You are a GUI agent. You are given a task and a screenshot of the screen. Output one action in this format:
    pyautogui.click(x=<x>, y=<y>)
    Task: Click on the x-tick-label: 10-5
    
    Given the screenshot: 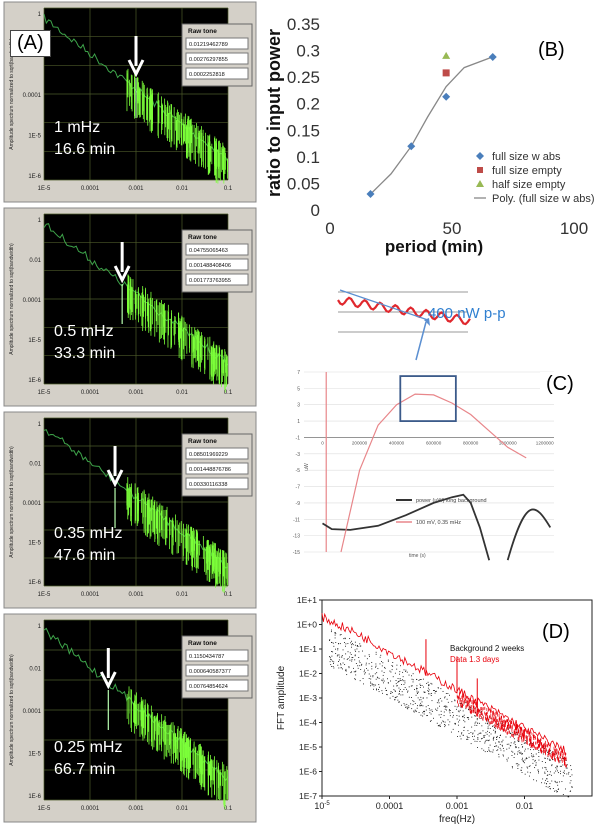 What is the action you would take?
    pyautogui.click(x=322, y=806)
    